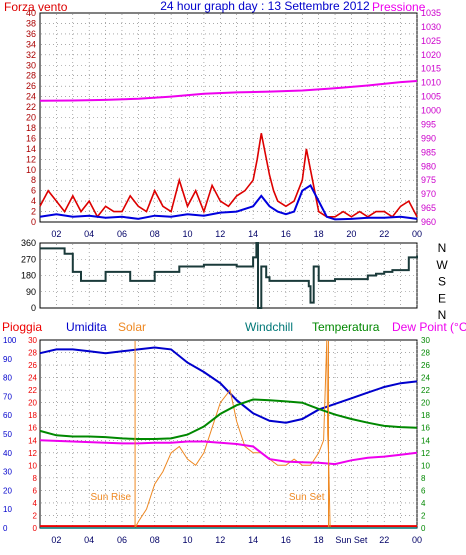 The width and height of the screenshot is (466, 555). Describe the element at coordinates (33, 212) in the screenshot. I see `wind-axis-tick: 2` at that location.